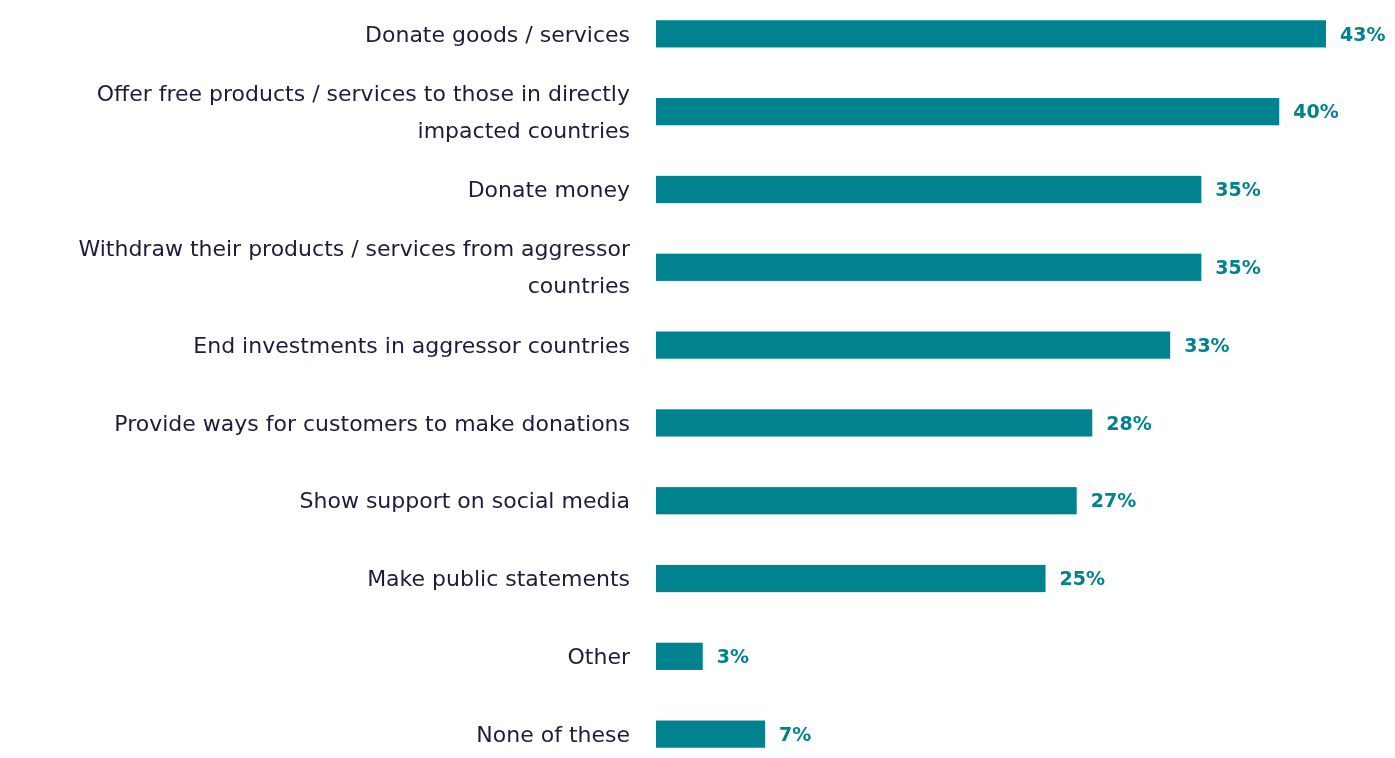 The image size is (1395, 758). Describe the element at coordinates (1082, 578) in the screenshot. I see `data-label: 25%` at that location.